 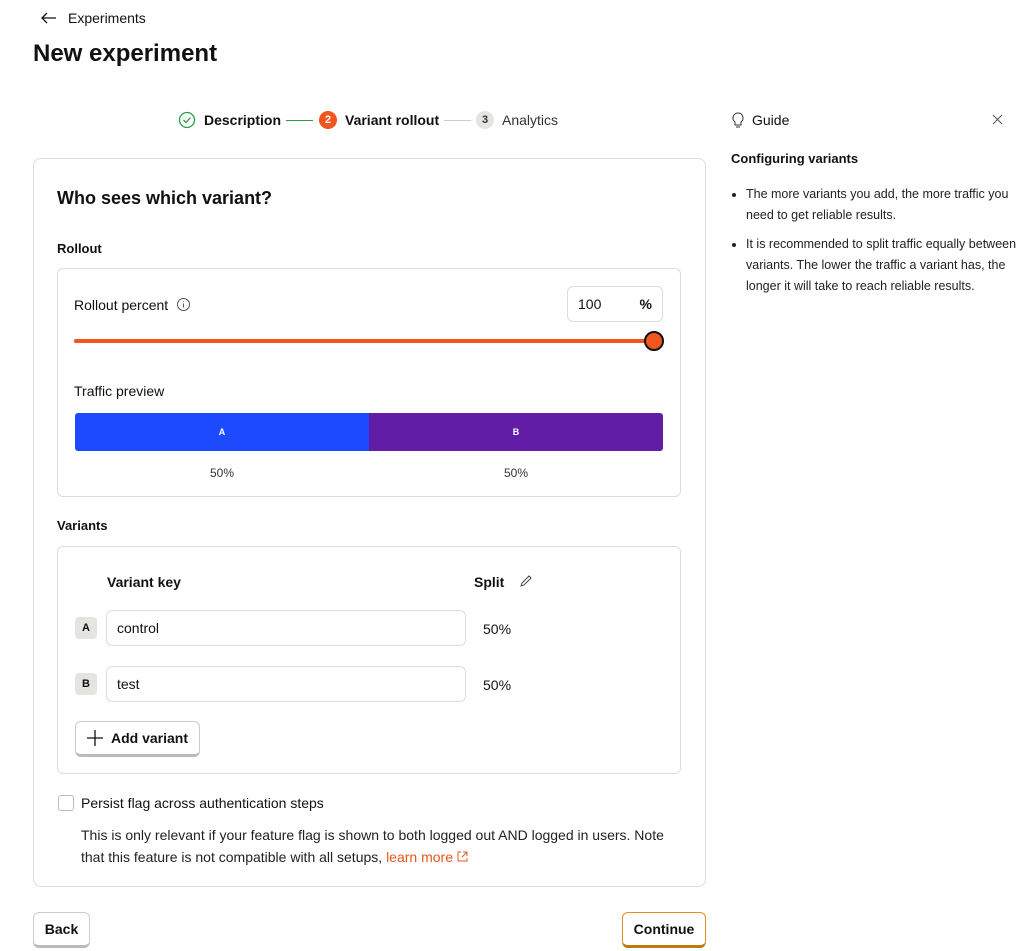 I want to click on traffic-segment: A, so click(x=222, y=432).